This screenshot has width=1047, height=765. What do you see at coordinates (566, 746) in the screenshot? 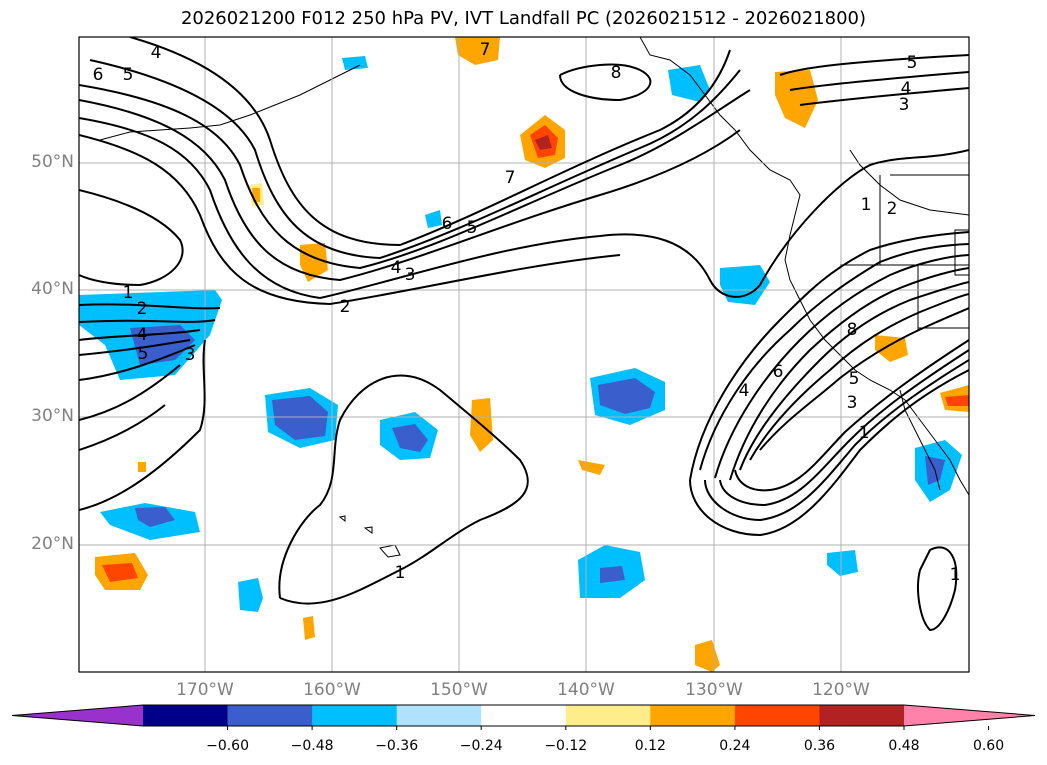
I see `colorbar-tick-label: −0.12` at bounding box center [566, 746].